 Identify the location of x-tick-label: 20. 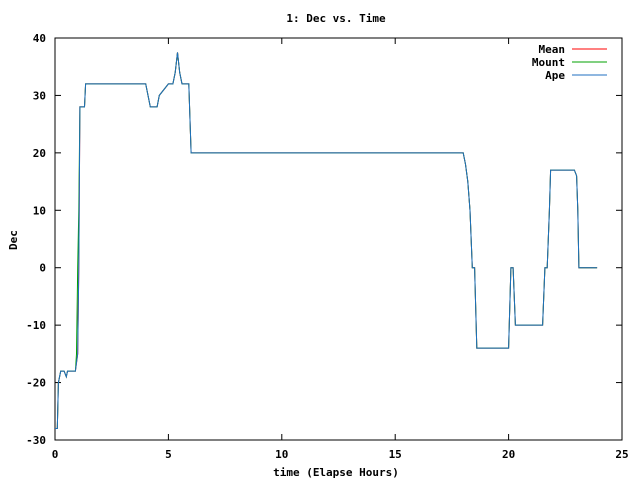
(508, 454).